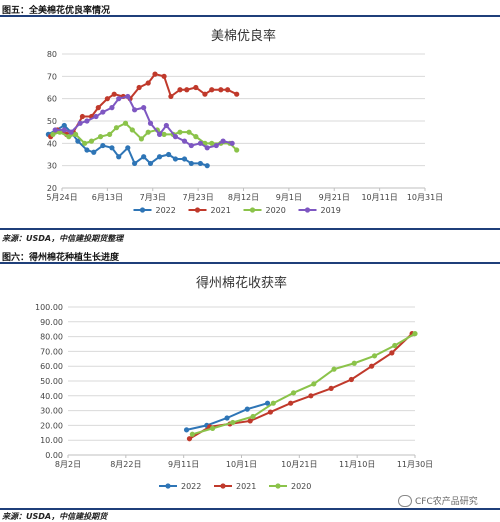  What do you see at coordinates (51, 411) in the screenshot?
I see `y-tick-label: 30.00` at bounding box center [51, 411].